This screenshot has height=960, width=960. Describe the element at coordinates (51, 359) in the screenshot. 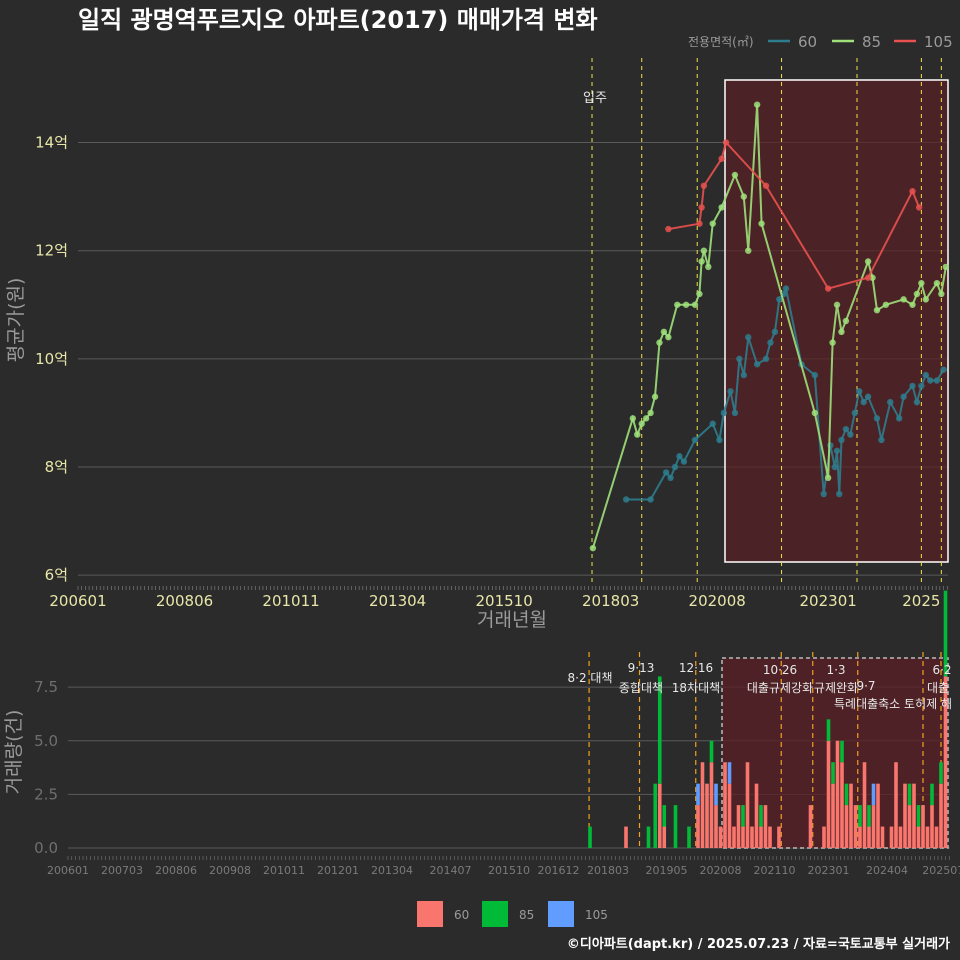

I see `top-y-tick: 10억` at that location.